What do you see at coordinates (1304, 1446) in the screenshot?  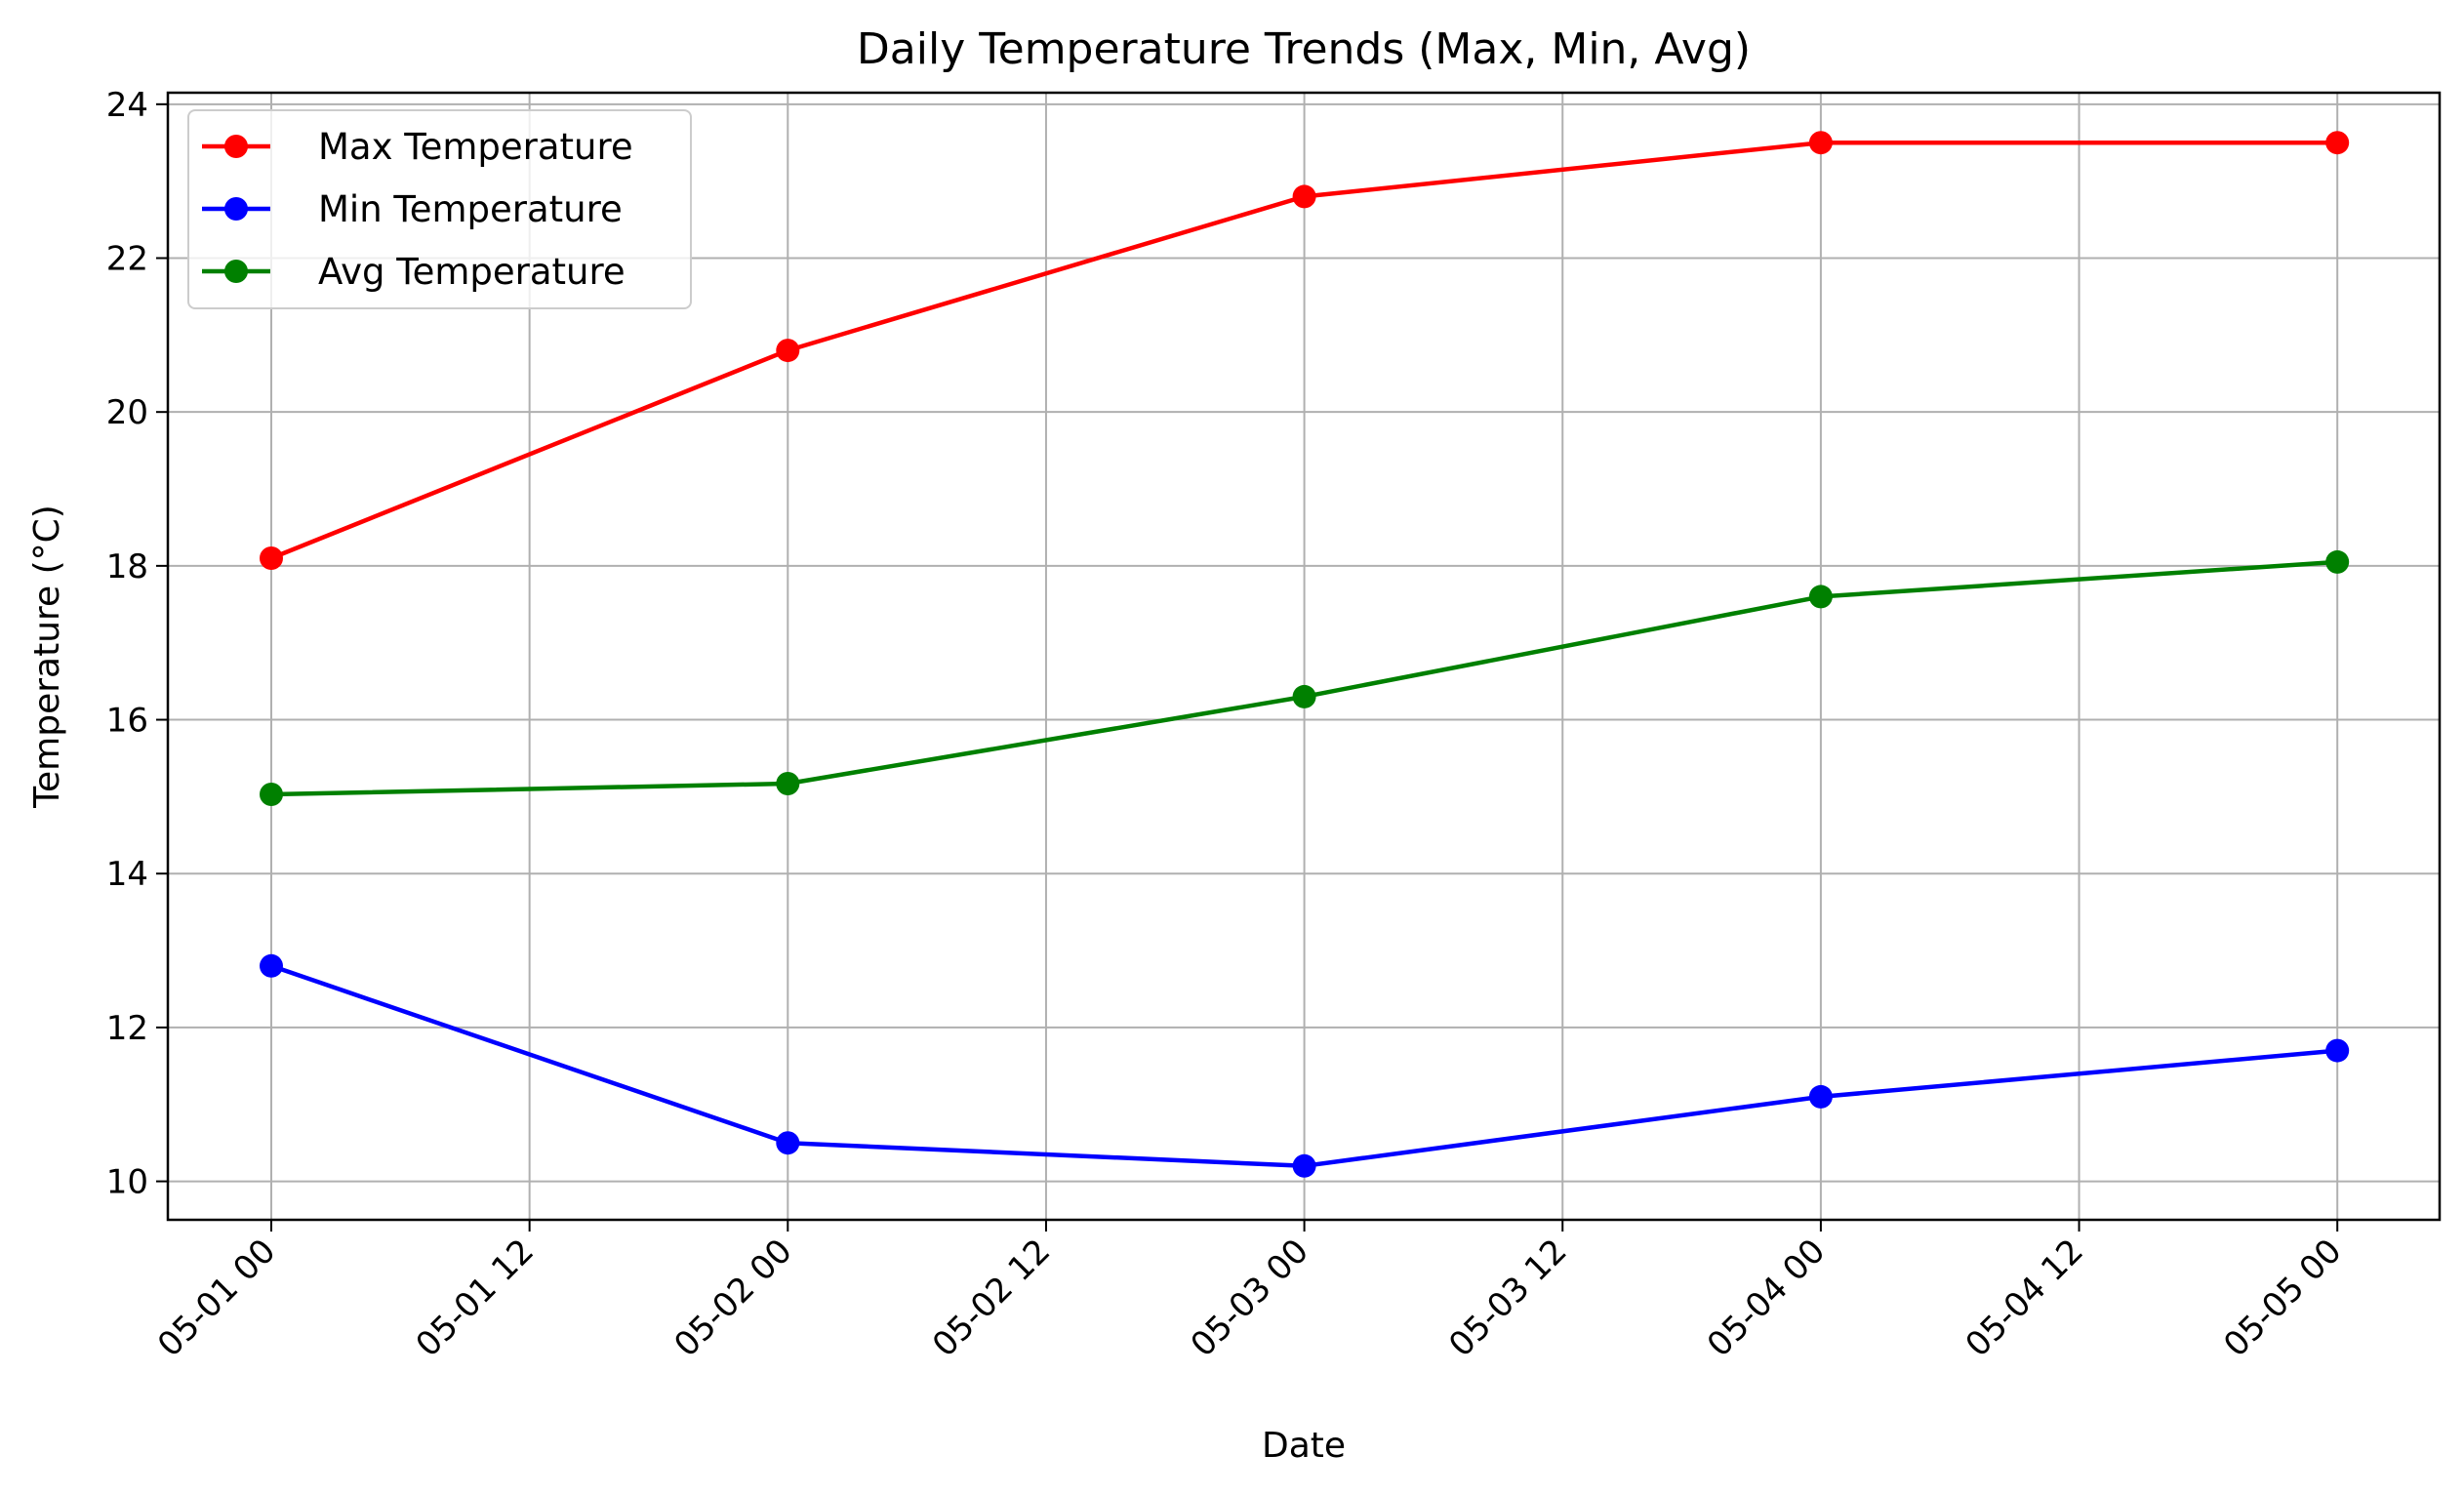 I see `x-axis-label: Date` at bounding box center [1304, 1446].